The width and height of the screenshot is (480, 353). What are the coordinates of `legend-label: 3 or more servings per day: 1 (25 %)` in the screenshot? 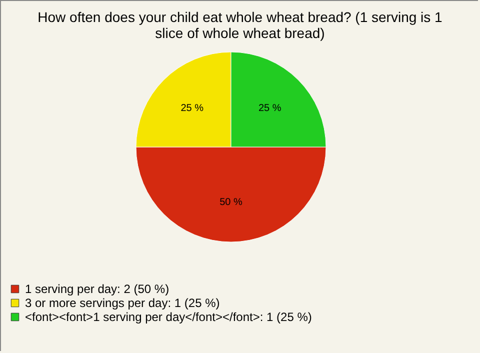 It's located at (122, 303).